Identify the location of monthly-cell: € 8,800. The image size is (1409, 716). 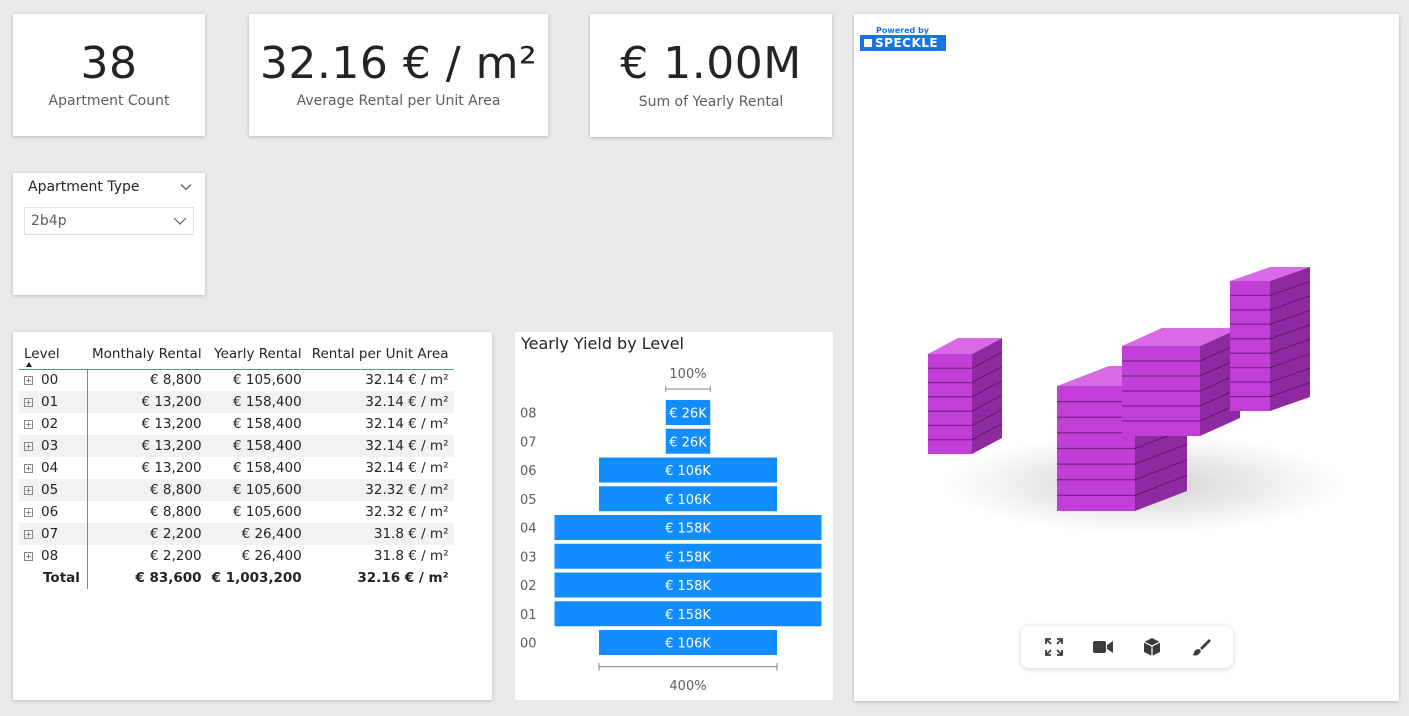
(176, 380).